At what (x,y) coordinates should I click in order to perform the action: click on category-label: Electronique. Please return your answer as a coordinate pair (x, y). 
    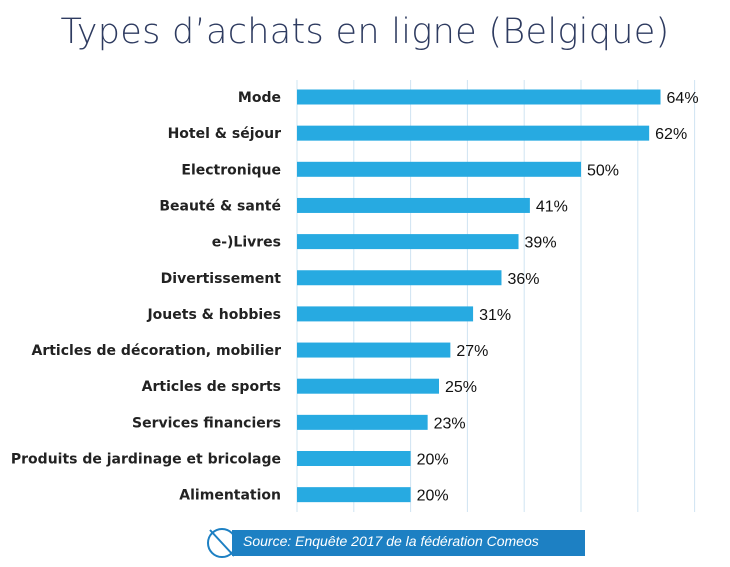
    Looking at the image, I should click on (231, 170).